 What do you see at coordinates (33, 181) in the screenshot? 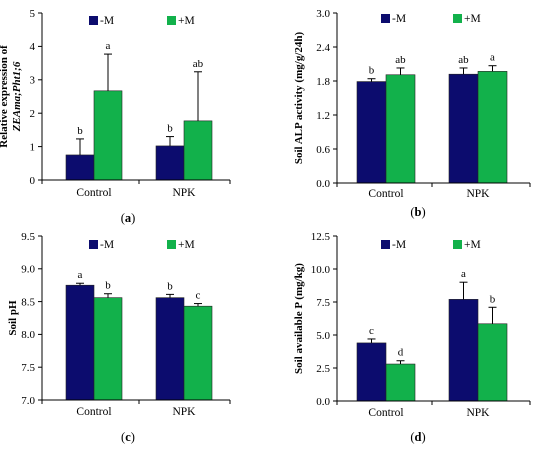
I see `y-tick-label: 0` at bounding box center [33, 181].